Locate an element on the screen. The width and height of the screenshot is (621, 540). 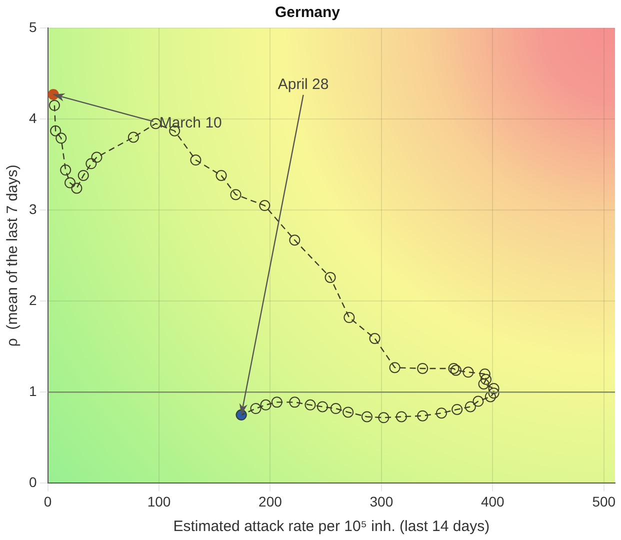
annotation: March 10 is located at coordinates (190, 123).